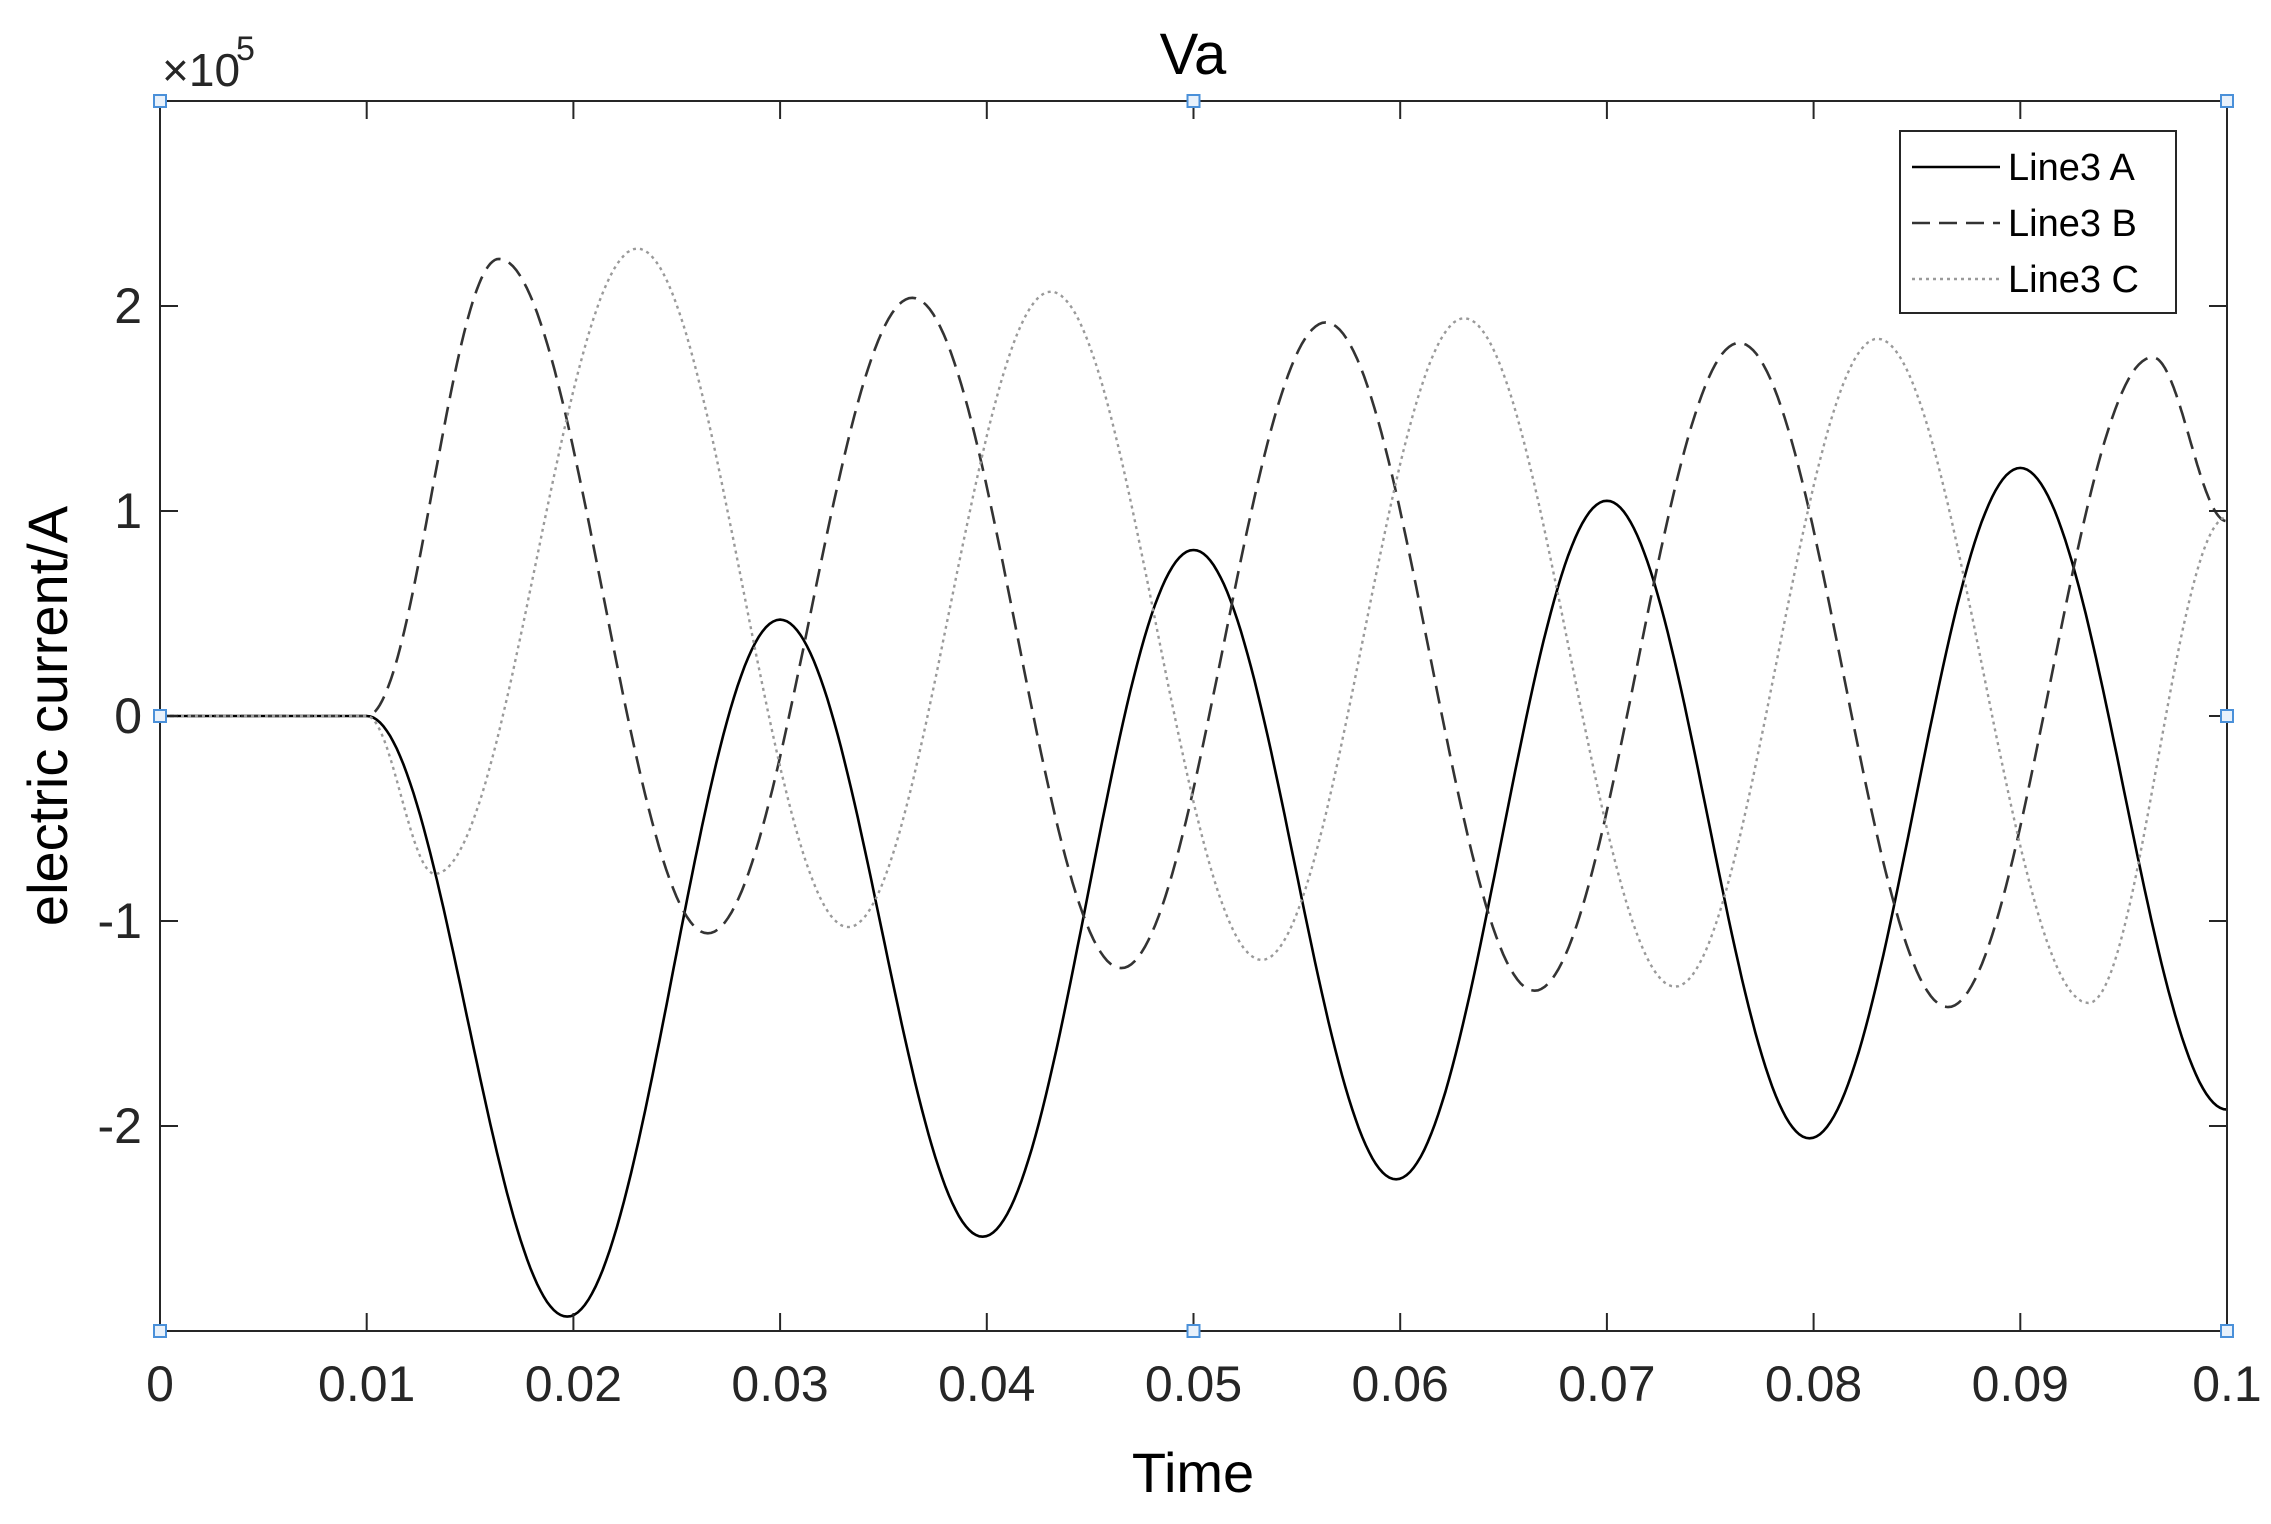  Describe the element at coordinates (573, 1384) in the screenshot. I see `x-tick-label: 0.02` at that location.